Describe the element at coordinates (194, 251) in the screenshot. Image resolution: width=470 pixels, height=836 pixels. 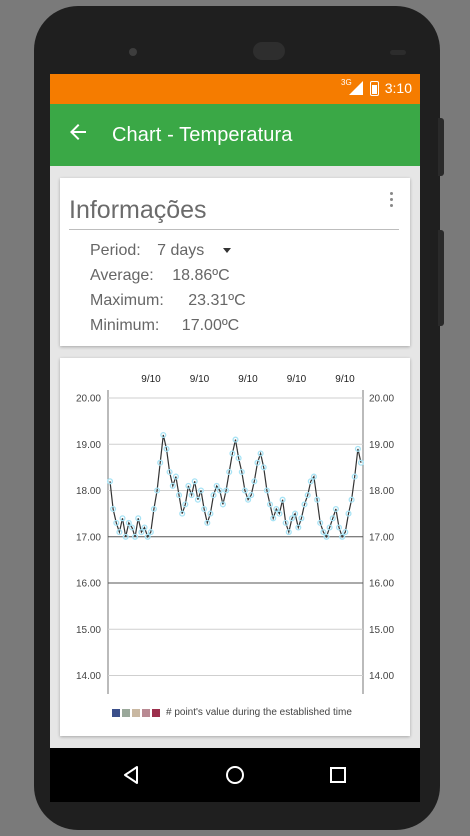
I see `period-dropdown: 7 days` at that location.